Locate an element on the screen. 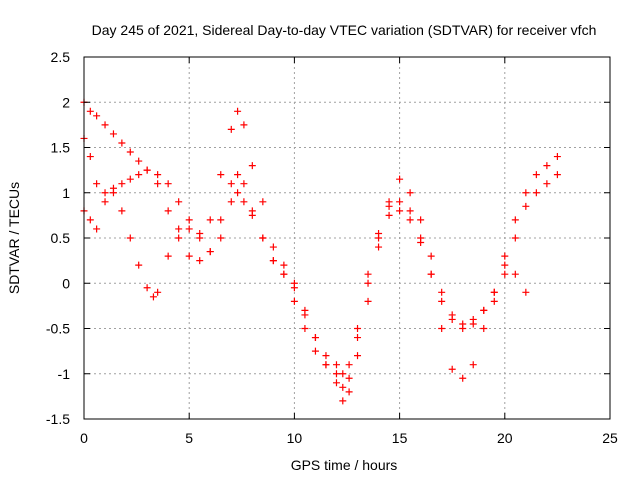  y-tick-label: 1 is located at coordinates (66, 193).